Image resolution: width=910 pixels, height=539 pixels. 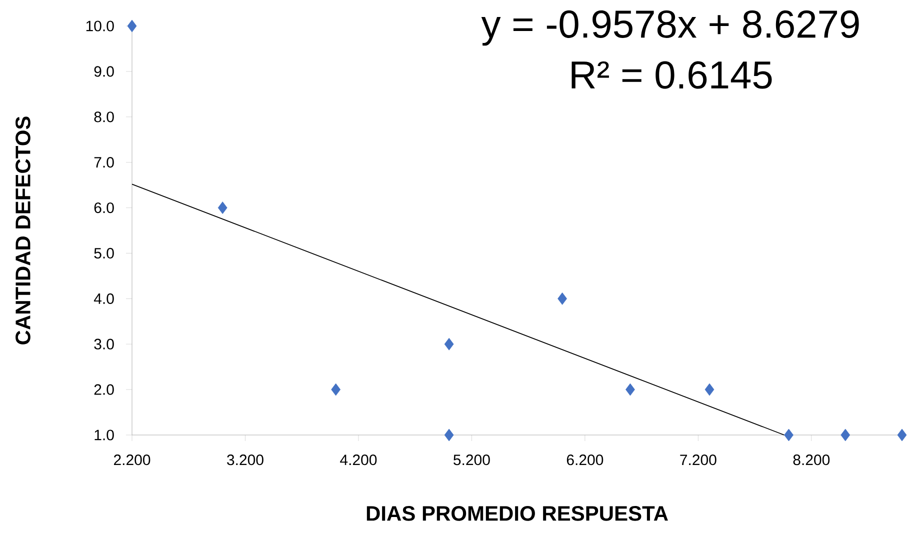 I want to click on x-axis-title: DIAS PROMEDIO RESPUESTA, so click(x=517, y=513).